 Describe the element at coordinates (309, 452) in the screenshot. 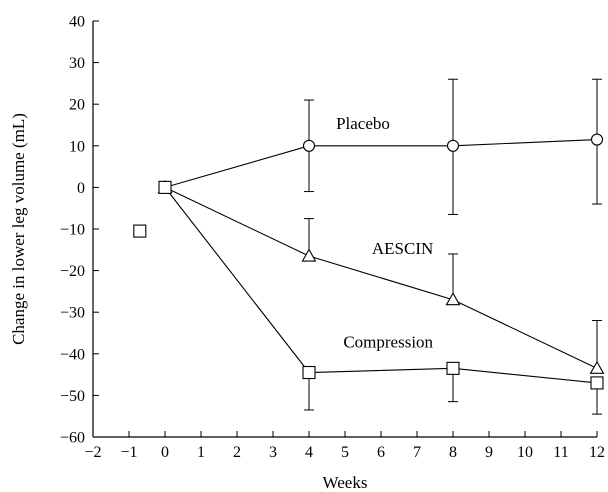

I see `x-tick-label: 4` at that location.